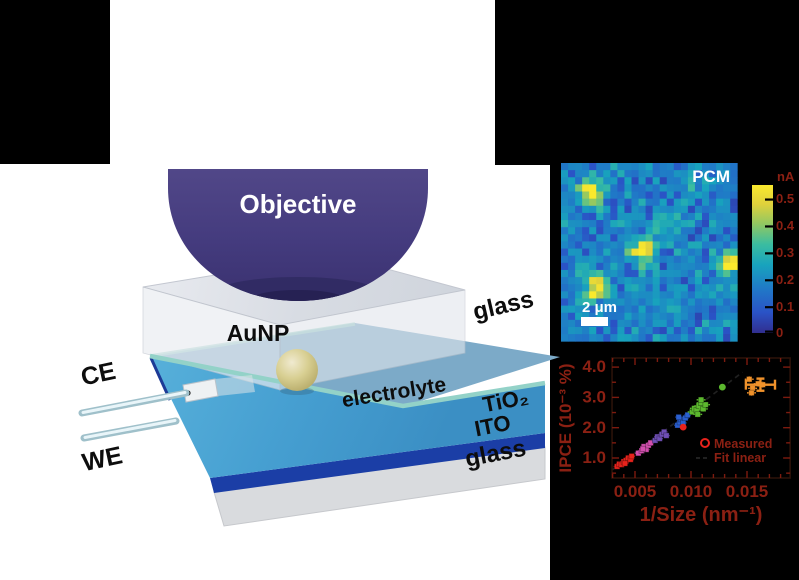 The height and width of the screenshot is (580, 799). I want to click on objective-lens-body, so click(298, 235).